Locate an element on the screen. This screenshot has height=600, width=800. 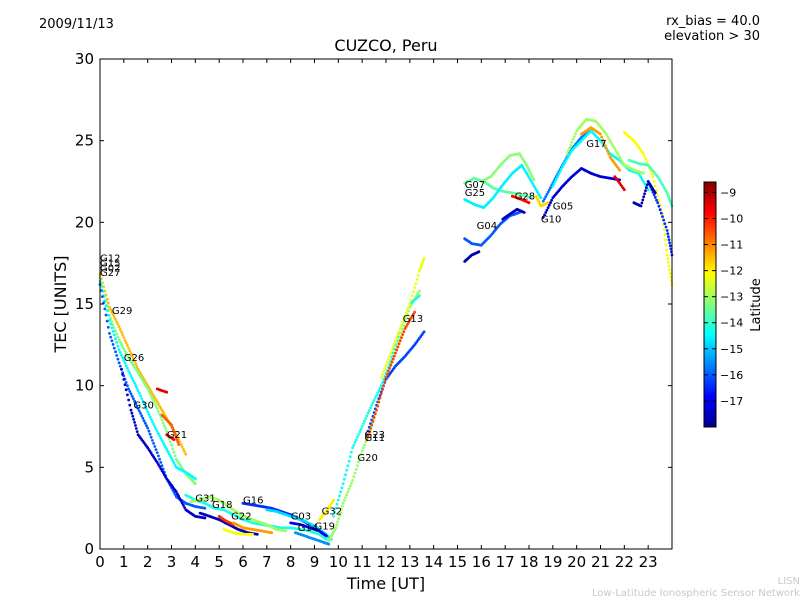
x-tick-label: 13 is located at coordinates (409, 562).